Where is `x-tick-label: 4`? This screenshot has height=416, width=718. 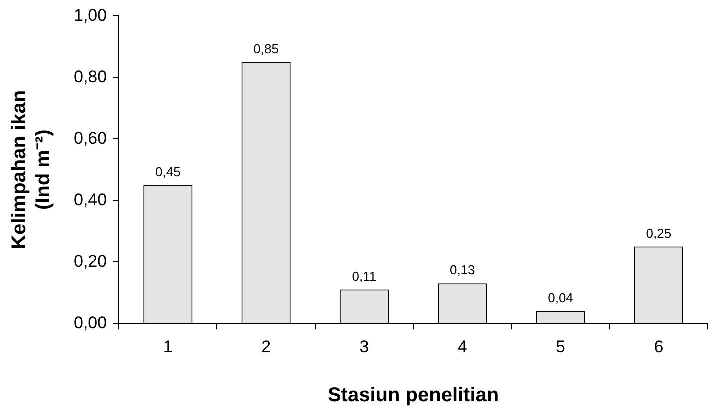
x-tick-label: 4 is located at coordinates (463, 346).